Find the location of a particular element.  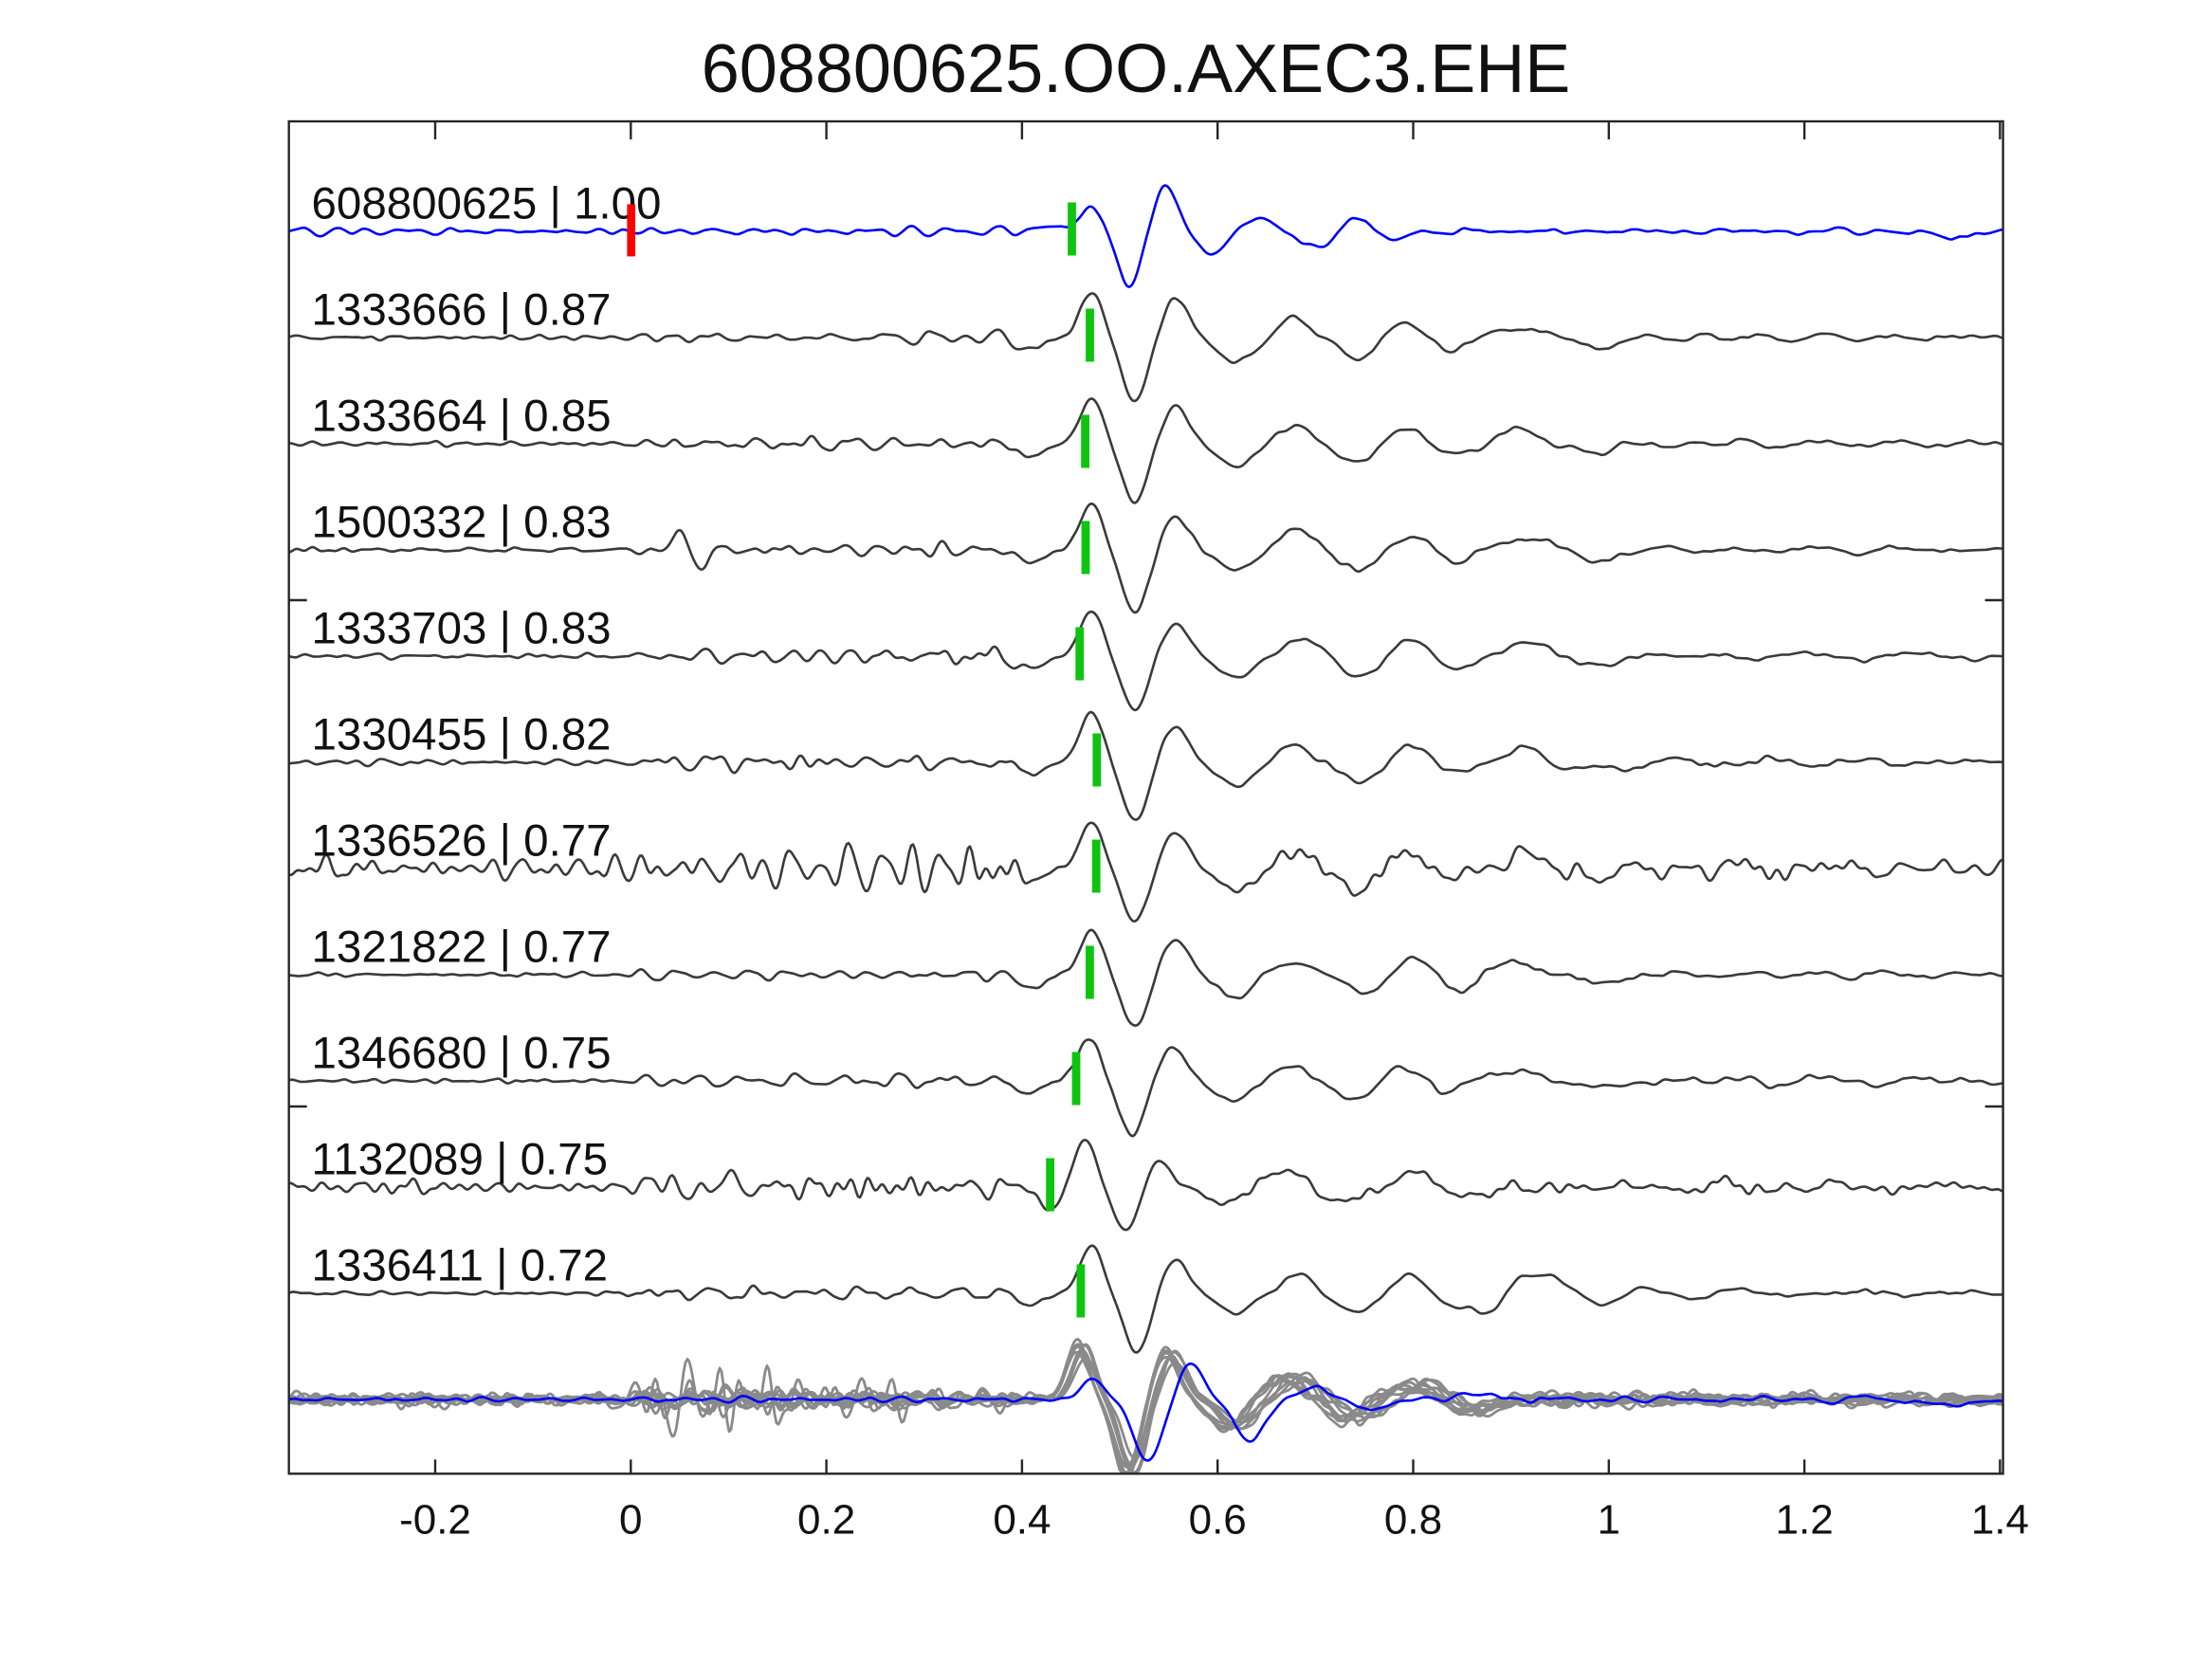

svg-text: 608800625.OO.AXEC3.EHE is located at coordinates (1136, 69).